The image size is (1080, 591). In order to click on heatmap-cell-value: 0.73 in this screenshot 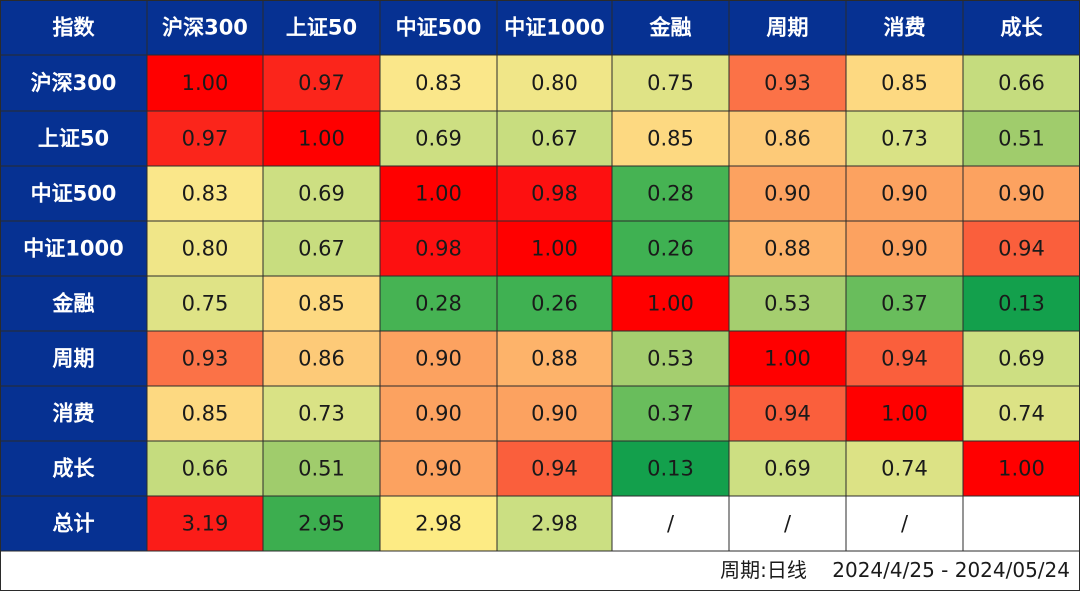, I will do `click(321, 414)`.